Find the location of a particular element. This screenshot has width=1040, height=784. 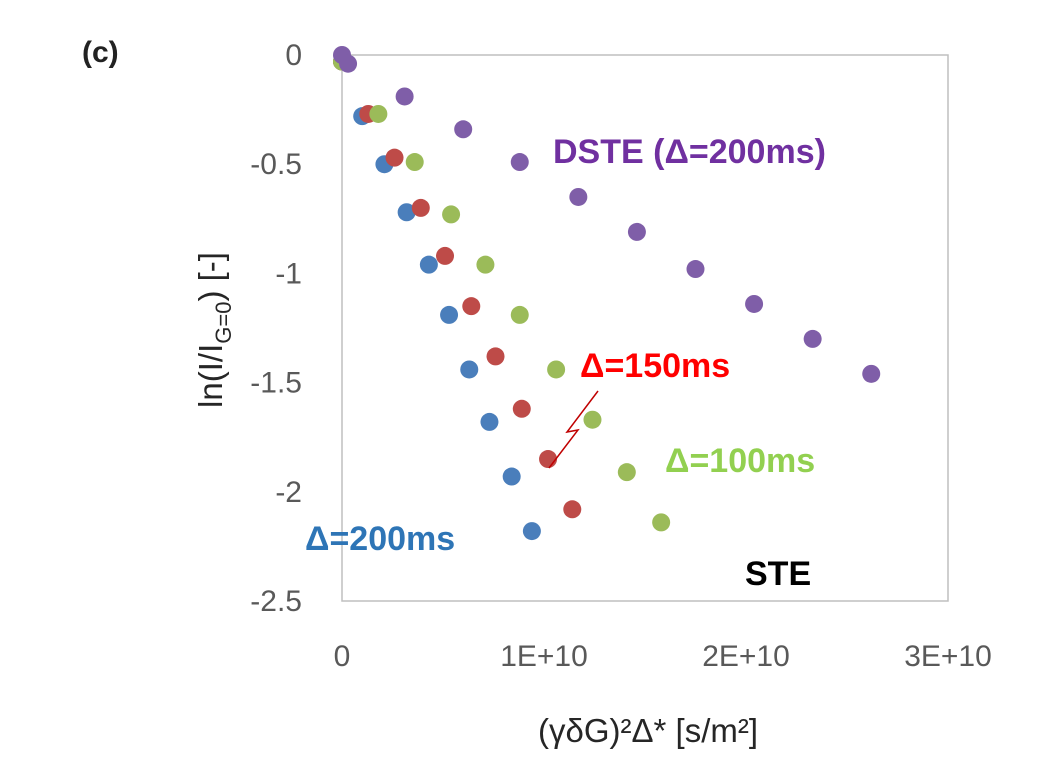

y-tick-label: -1.5 is located at coordinates (276, 383).